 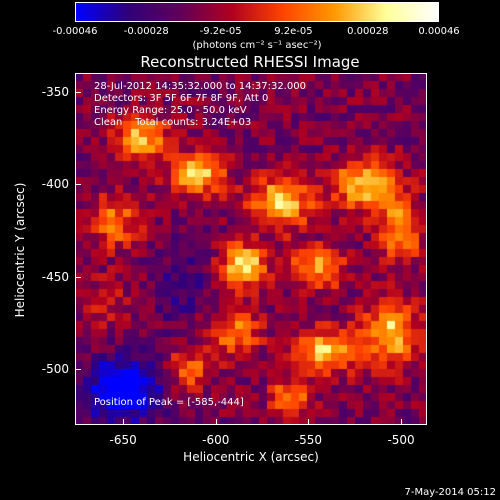 I want to click on x-tick-label: -650, so click(x=123, y=440).